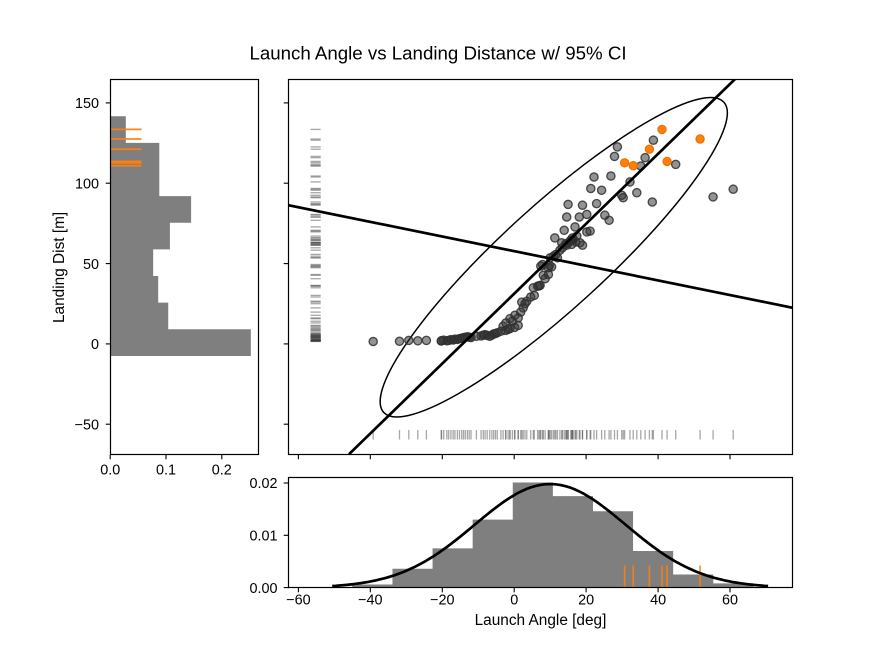  What do you see at coordinates (91, 265) in the screenshot?
I see `svg-text: 50` at bounding box center [91, 265].